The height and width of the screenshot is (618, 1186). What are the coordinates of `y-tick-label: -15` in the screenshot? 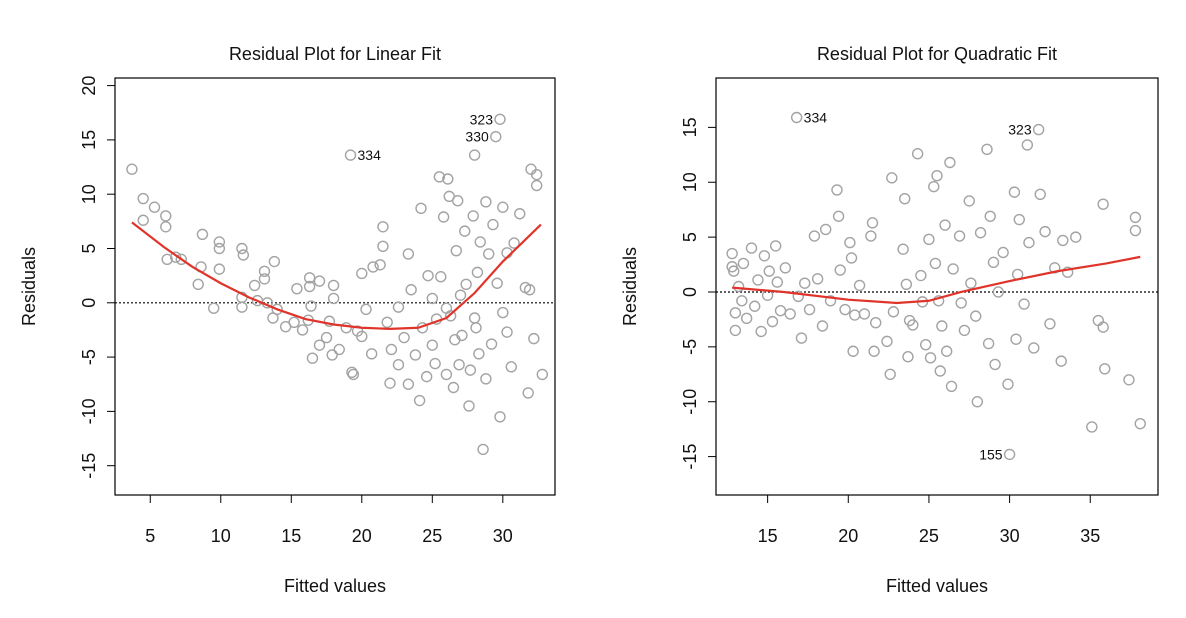 It's located at (89, 466).